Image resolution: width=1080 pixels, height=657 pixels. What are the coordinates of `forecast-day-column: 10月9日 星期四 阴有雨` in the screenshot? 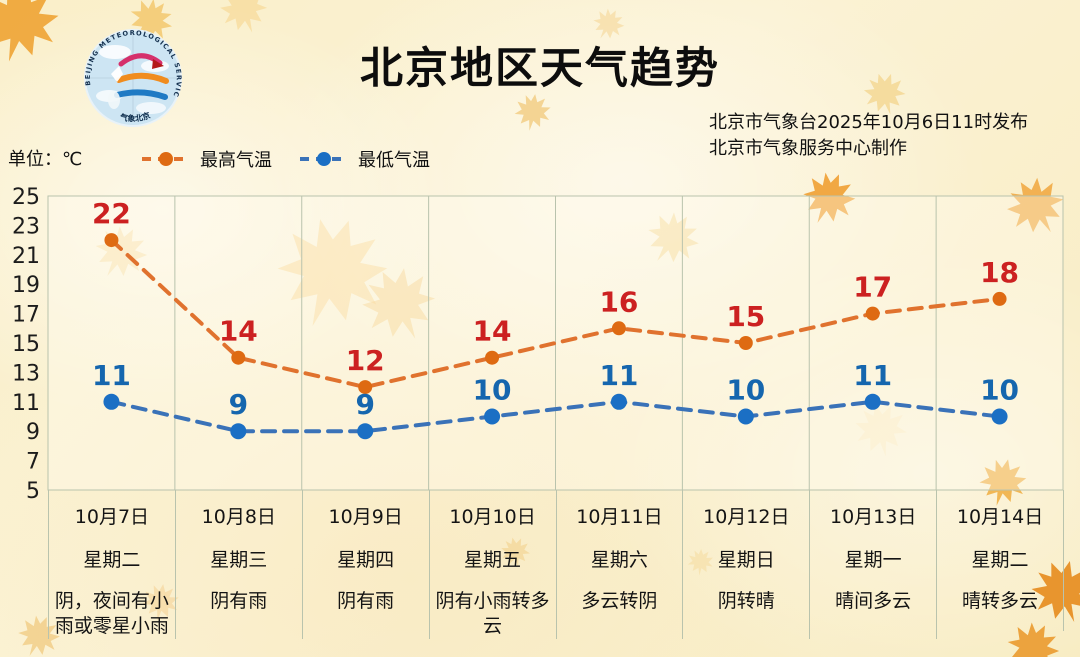 It's located at (365, 564).